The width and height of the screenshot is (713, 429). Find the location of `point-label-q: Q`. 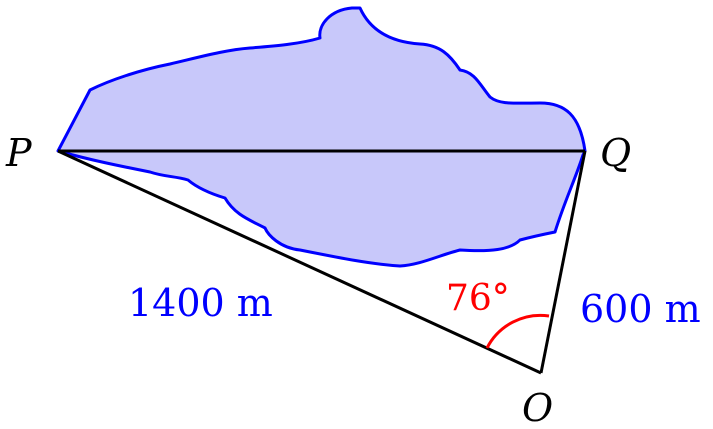

point-label-q: Q is located at coordinates (615, 153).